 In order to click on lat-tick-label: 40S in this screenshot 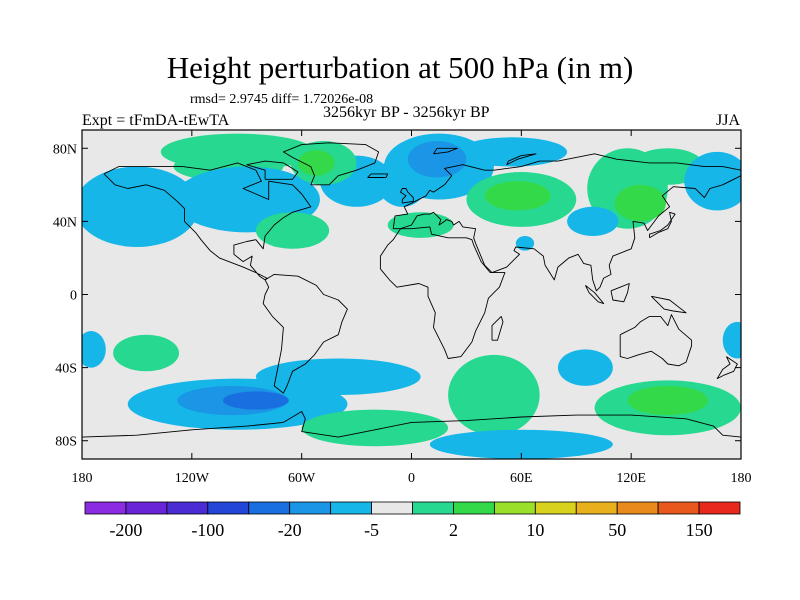, I will do `click(66, 369)`.